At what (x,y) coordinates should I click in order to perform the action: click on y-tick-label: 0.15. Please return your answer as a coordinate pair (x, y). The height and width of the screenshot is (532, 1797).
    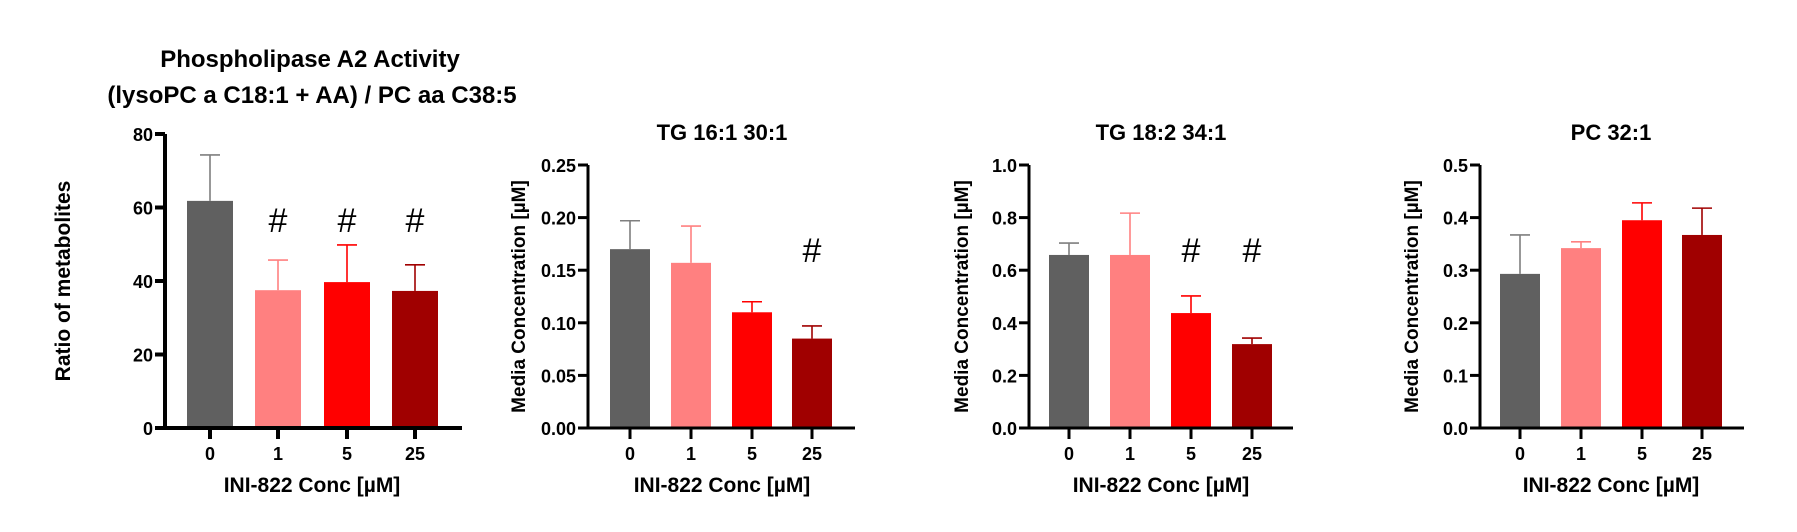
    Looking at the image, I should click on (558, 271).